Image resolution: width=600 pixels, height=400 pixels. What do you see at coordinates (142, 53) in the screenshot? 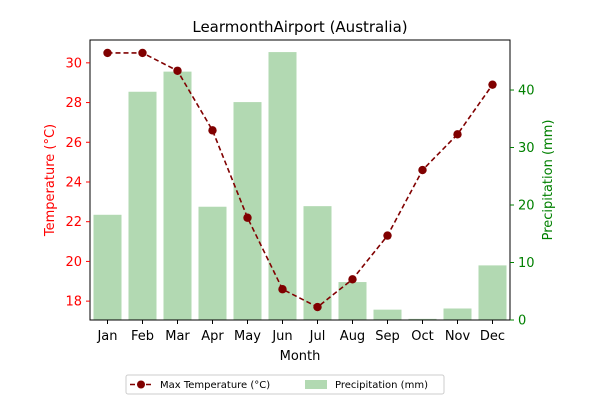
I see `temperature-point-feb` at bounding box center [142, 53].